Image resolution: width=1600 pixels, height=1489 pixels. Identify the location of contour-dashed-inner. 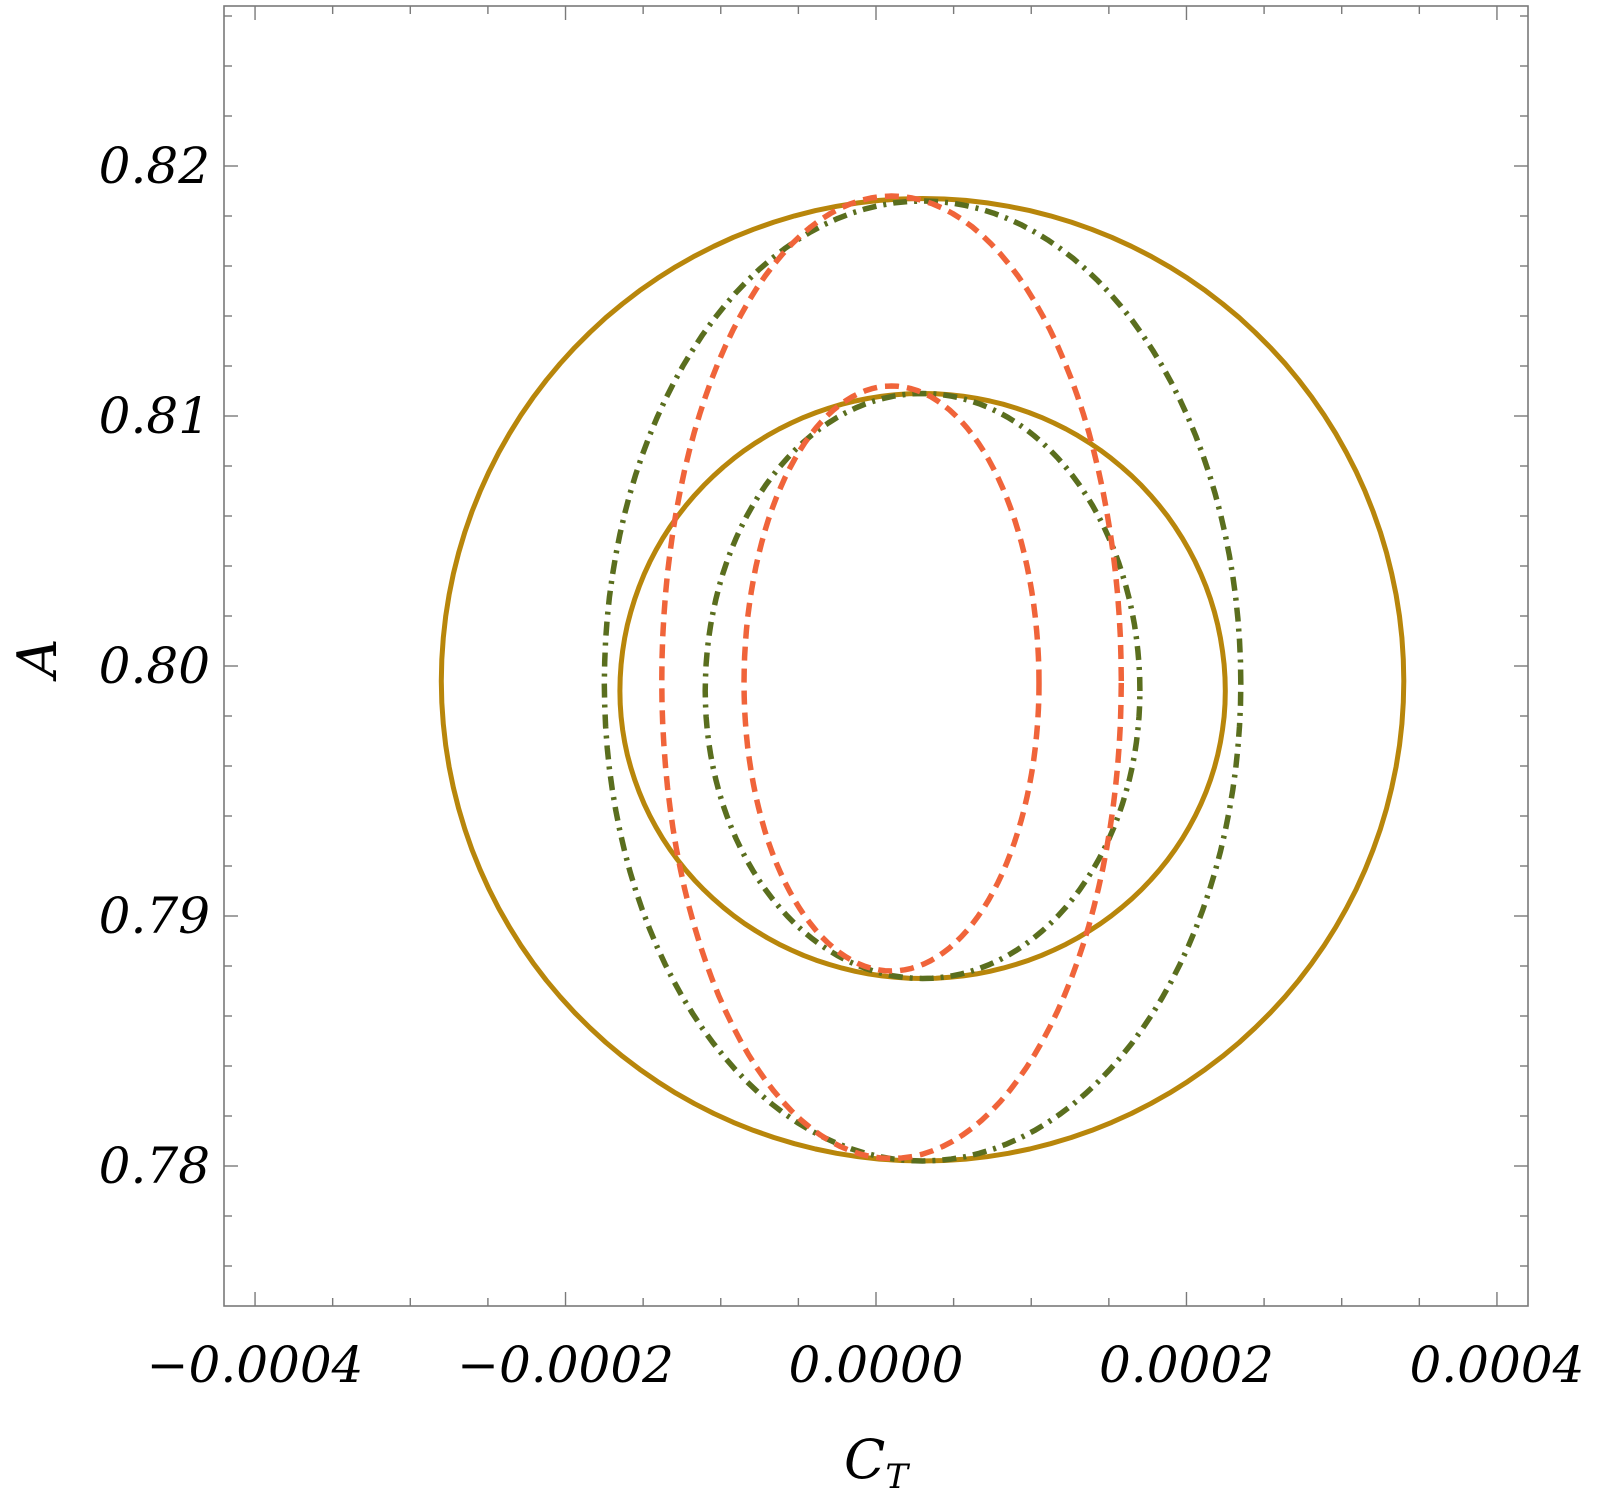
(891, 678).